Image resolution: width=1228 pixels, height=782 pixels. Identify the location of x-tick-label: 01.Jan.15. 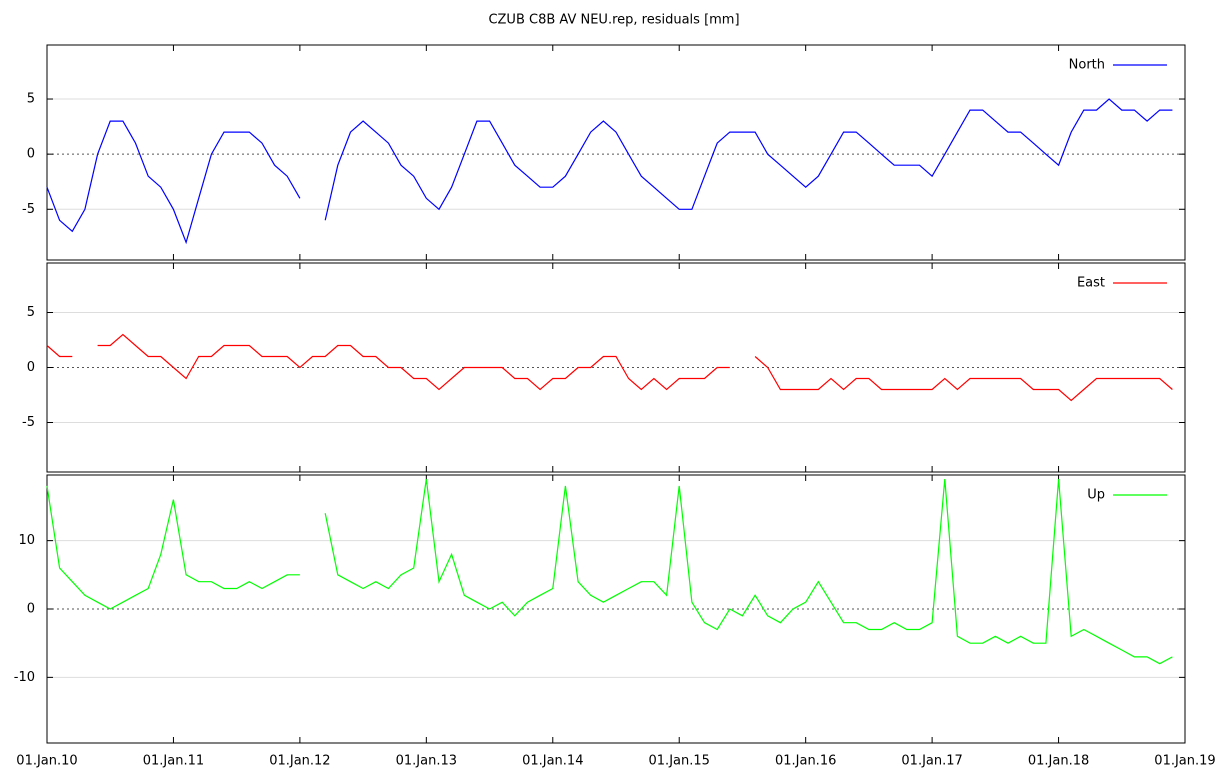
(679, 761).